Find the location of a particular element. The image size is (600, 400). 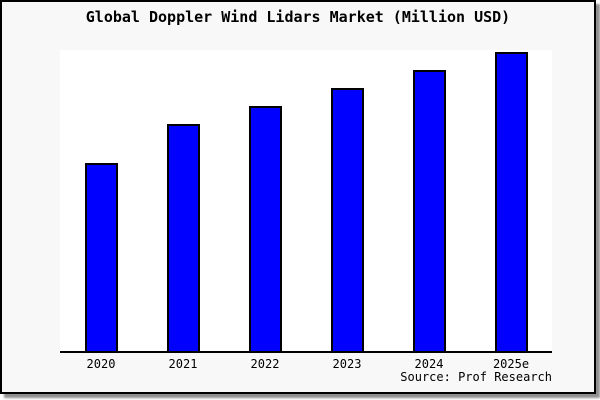

bar-2020 is located at coordinates (101, 256).